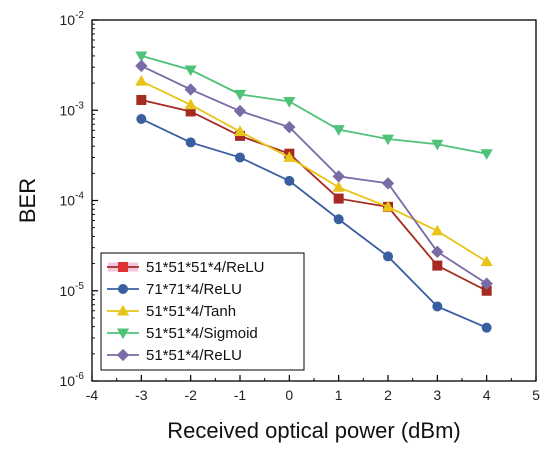  Describe the element at coordinates (388, 395) in the screenshot. I see `x-tick-label: 2` at that location.